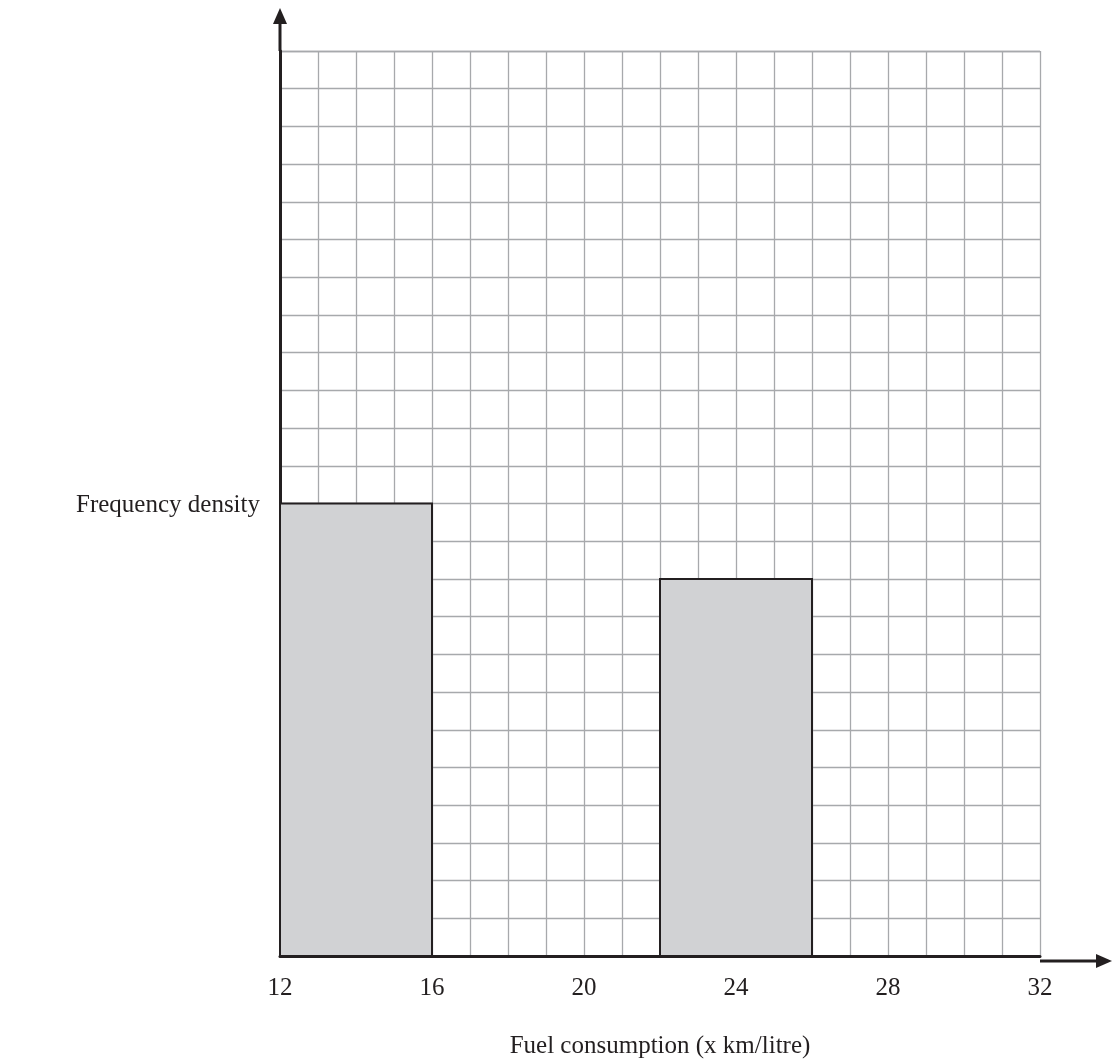  Describe the element at coordinates (432, 986) in the screenshot. I see `x-tick-label: 16` at that location.